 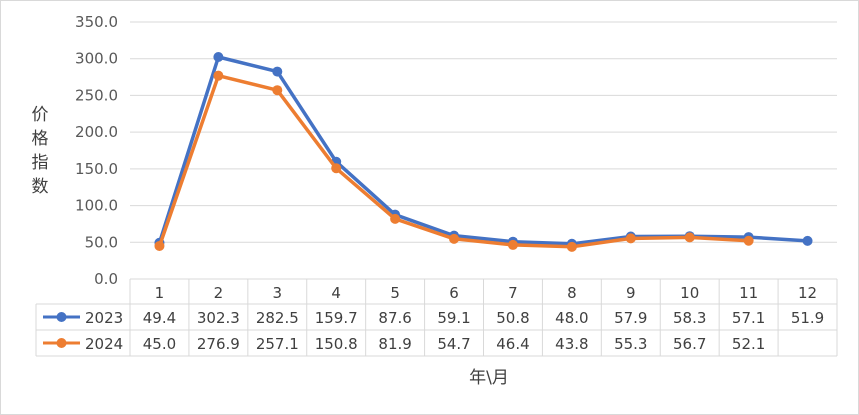 I want to click on data-label: 43.8, so click(x=571, y=344).